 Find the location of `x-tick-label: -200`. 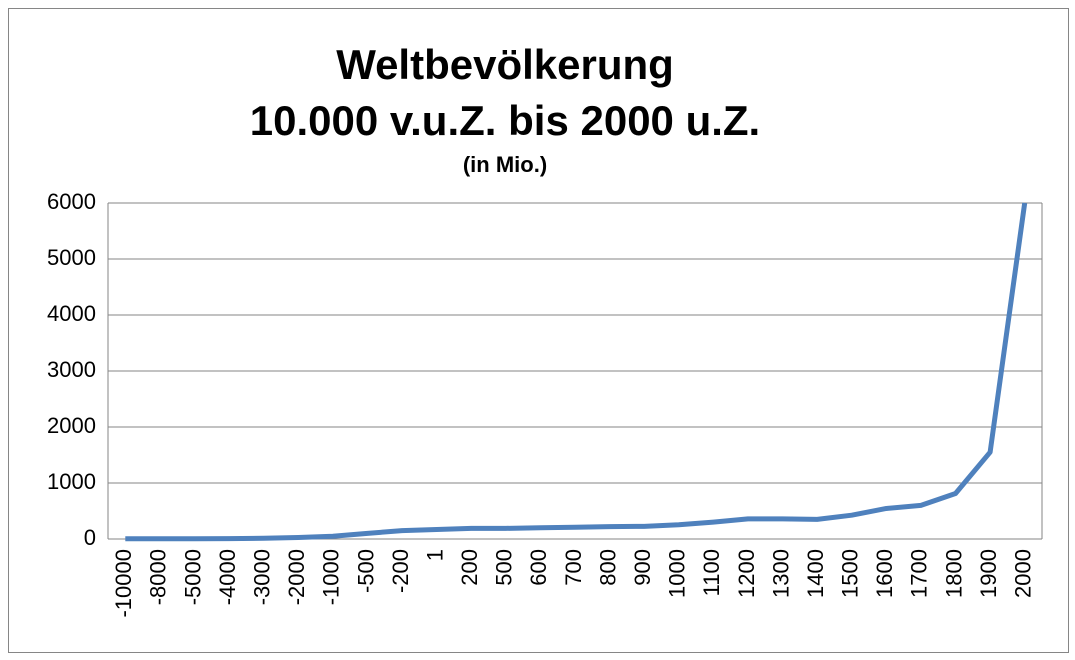

x-tick-label: -200 is located at coordinates (400, 571).